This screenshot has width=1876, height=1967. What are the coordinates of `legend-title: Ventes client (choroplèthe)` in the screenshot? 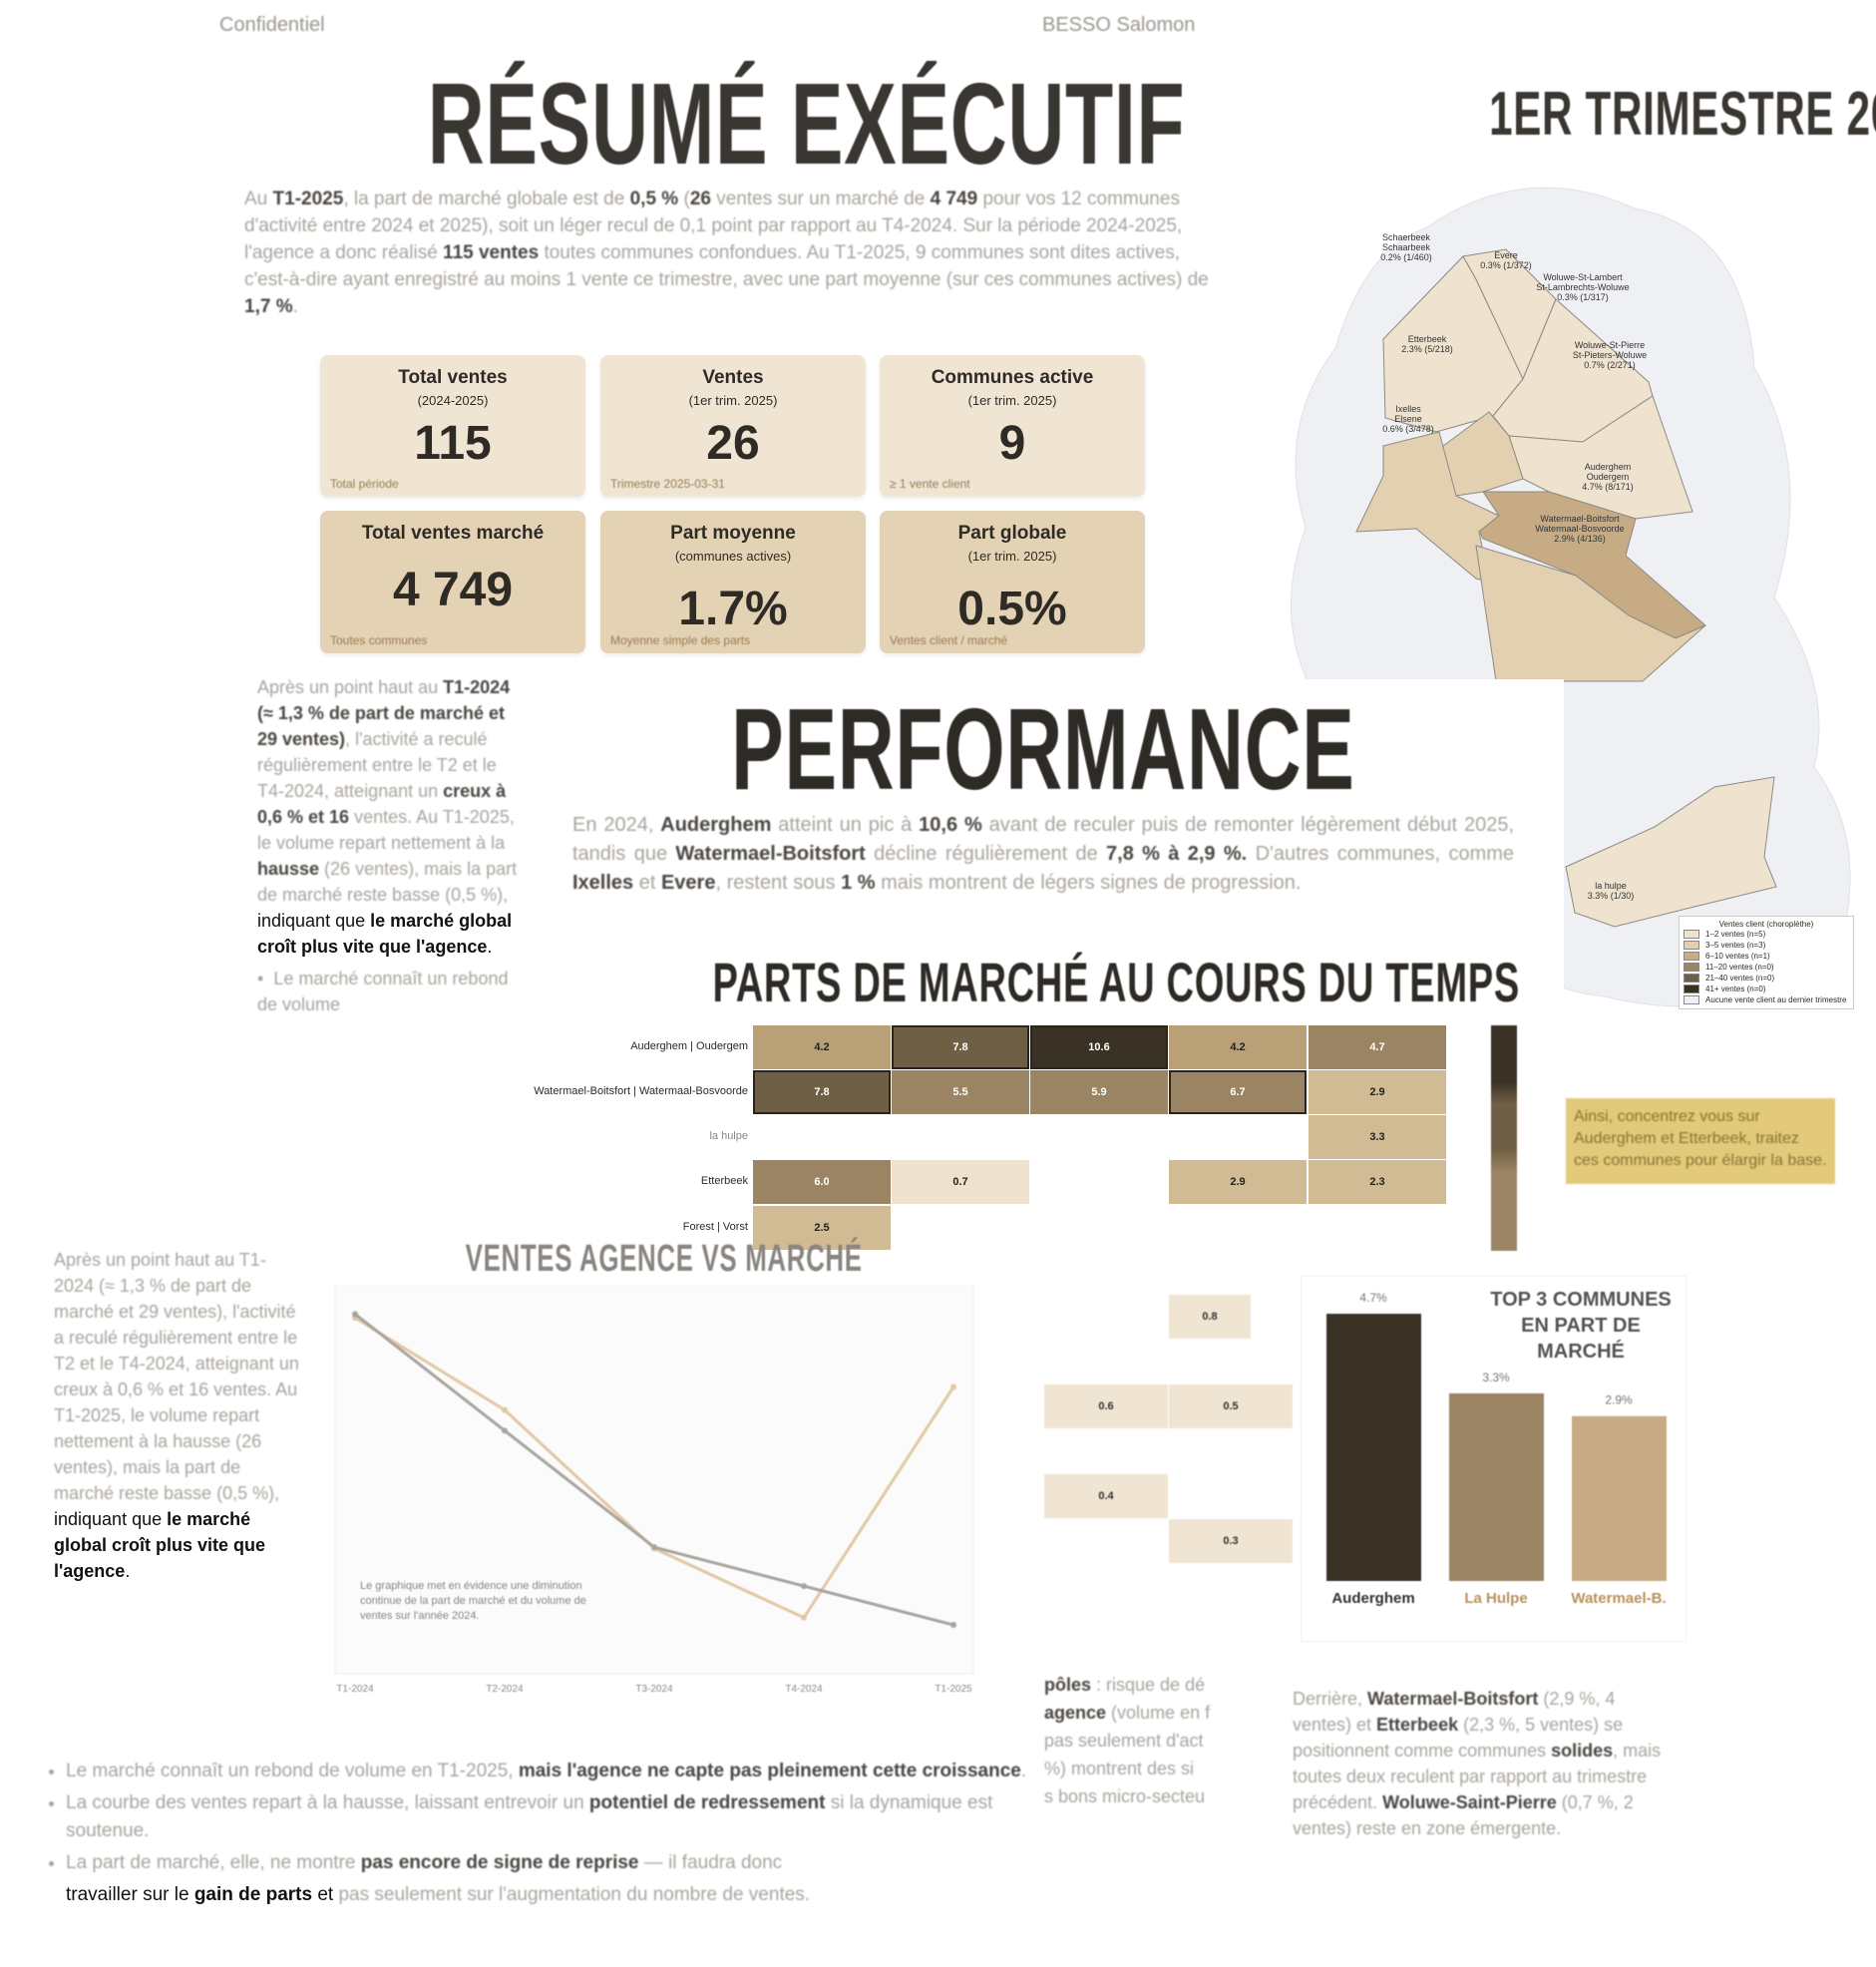 It's located at (1766, 924).